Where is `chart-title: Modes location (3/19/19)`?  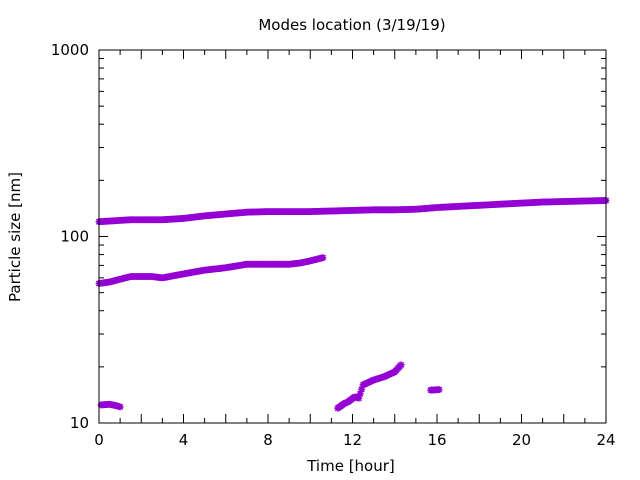
chart-title: Modes location (3/19/19) is located at coordinates (351, 25).